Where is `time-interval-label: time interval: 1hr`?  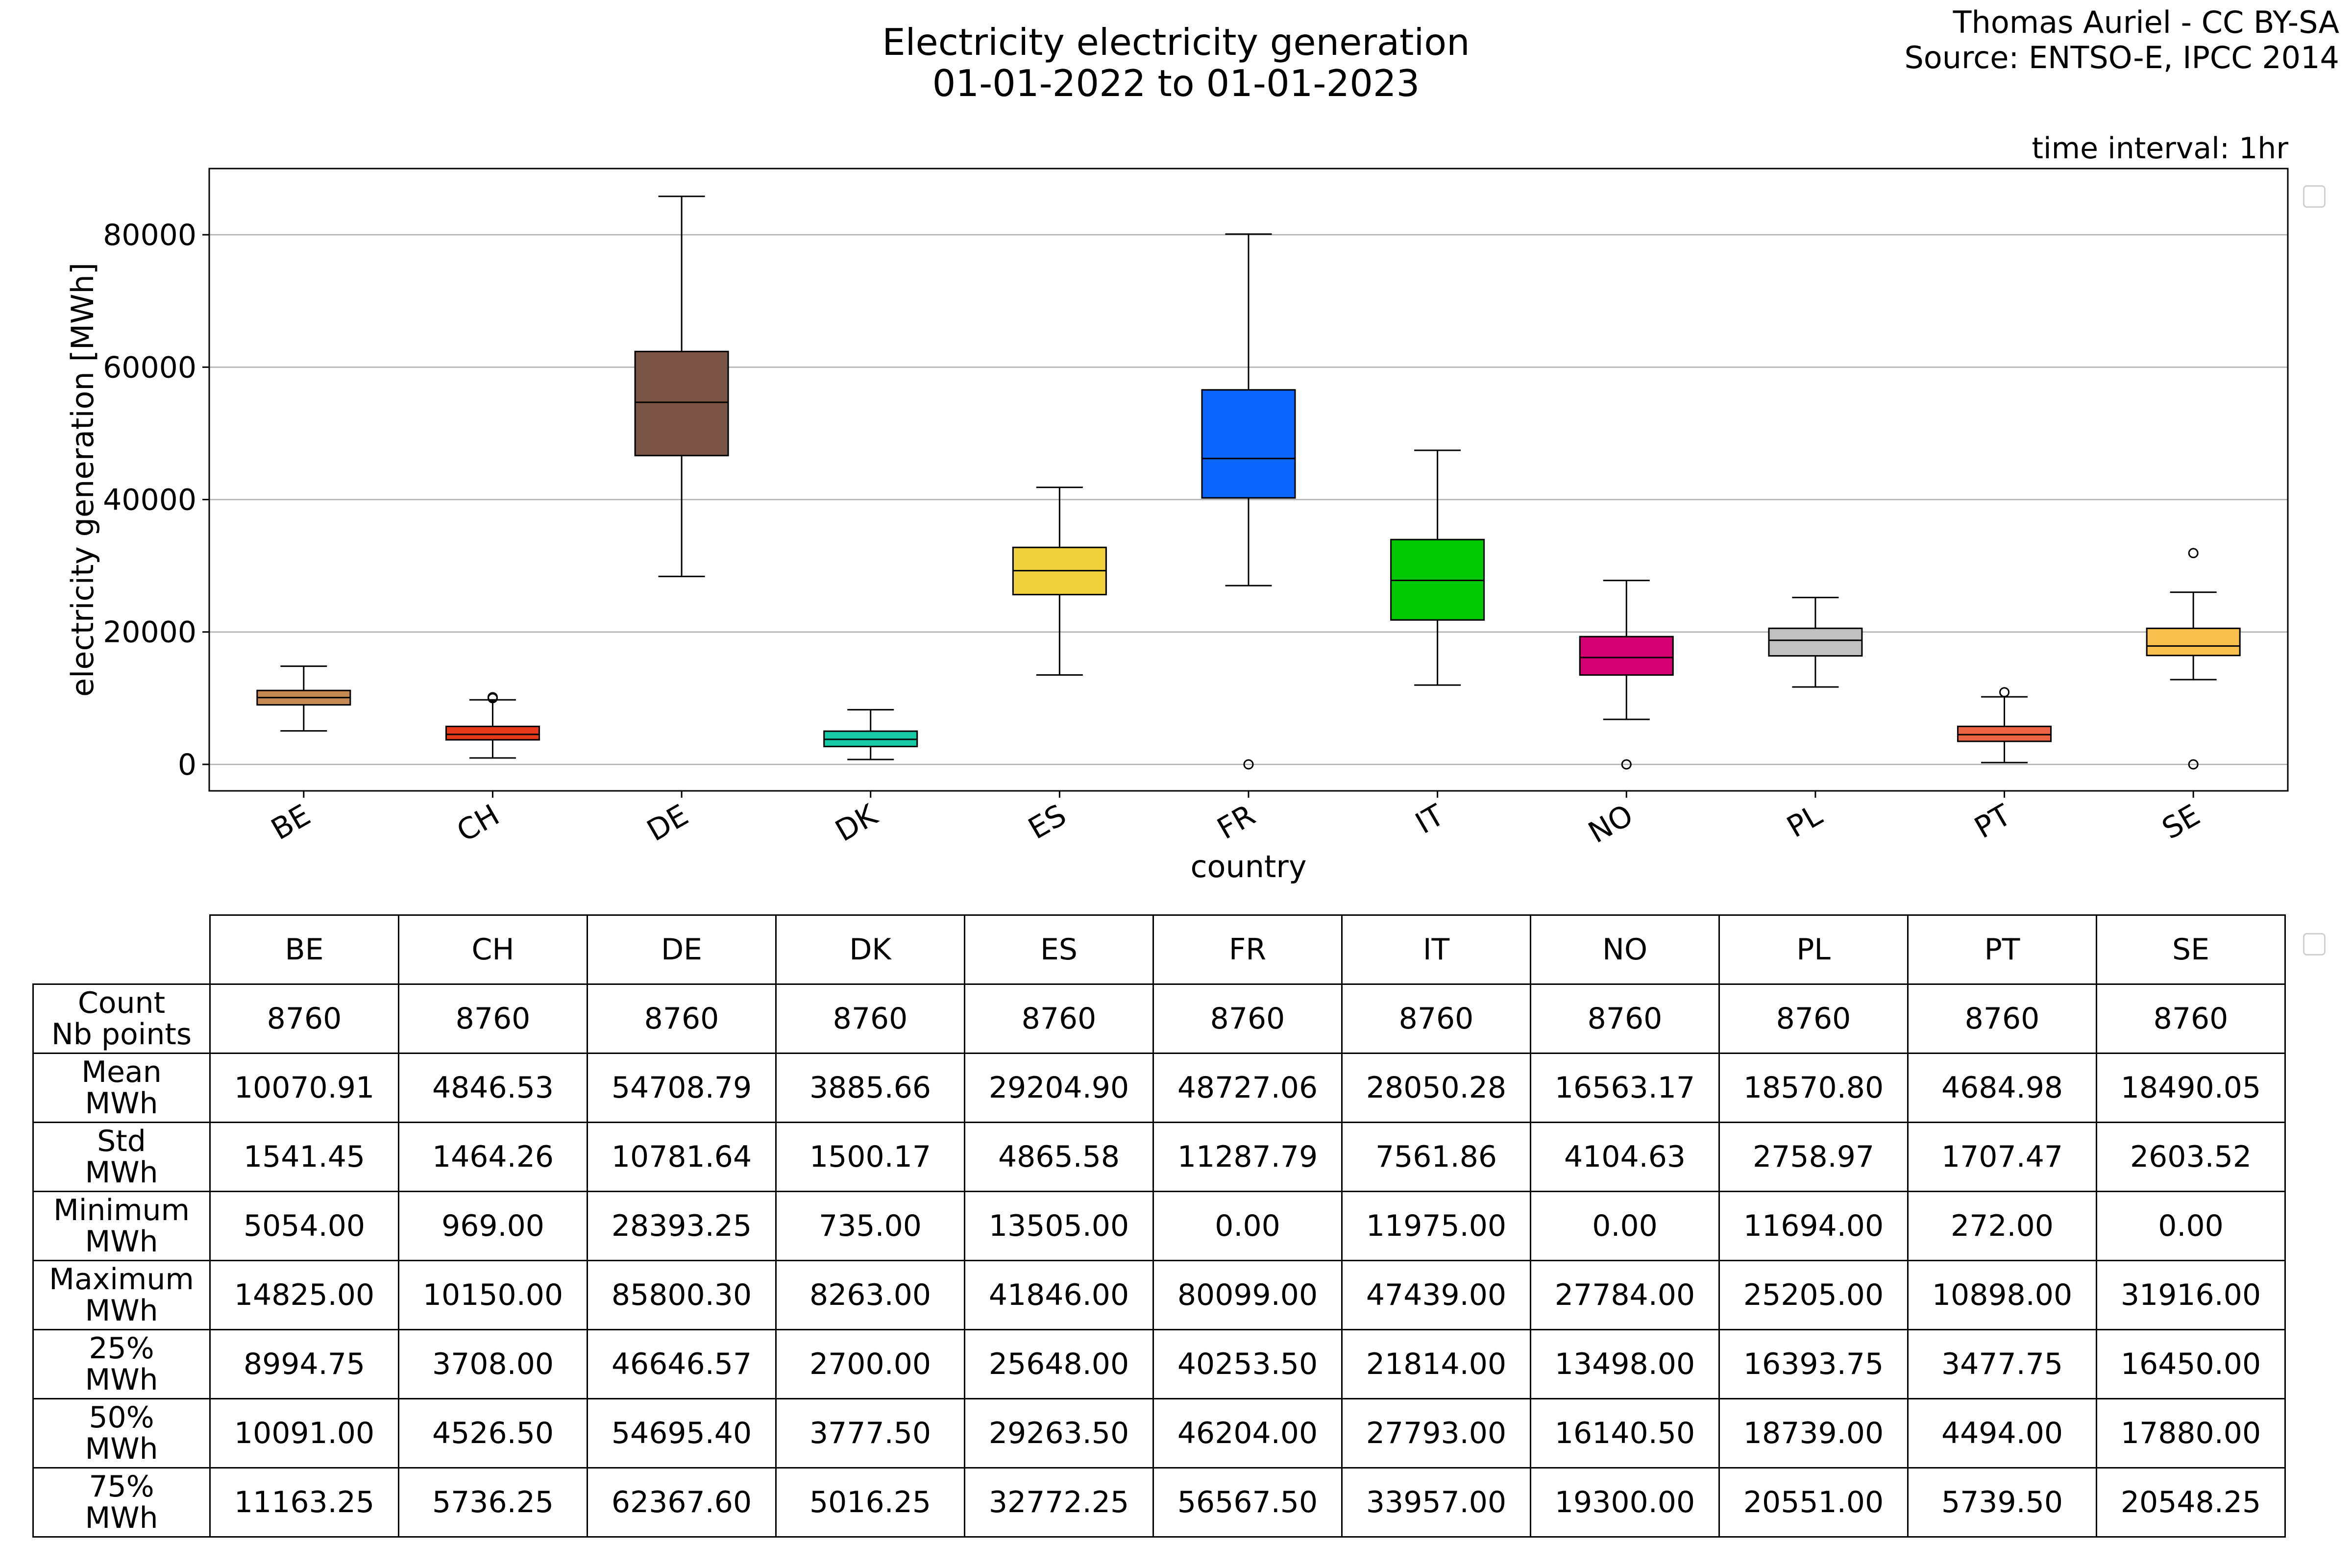
time-interval-label: time interval: 1hr is located at coordinates (2160, 148).